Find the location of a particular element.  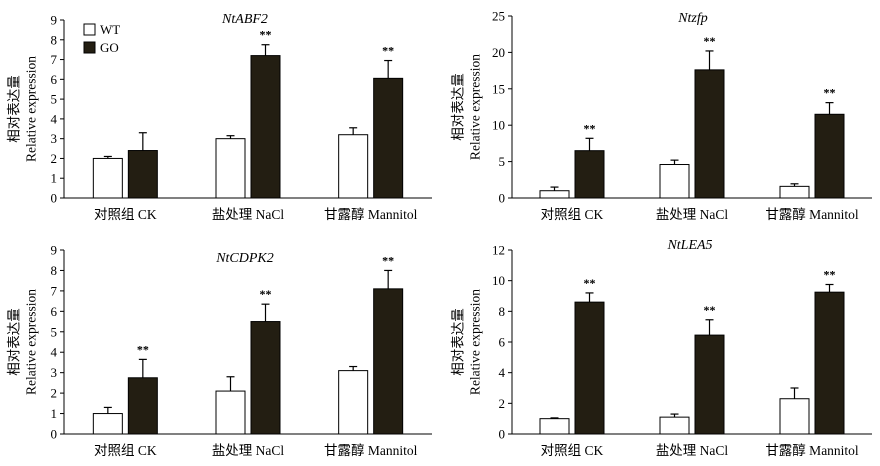

legend-label-wt: WT is located at coordinates (110, 29).